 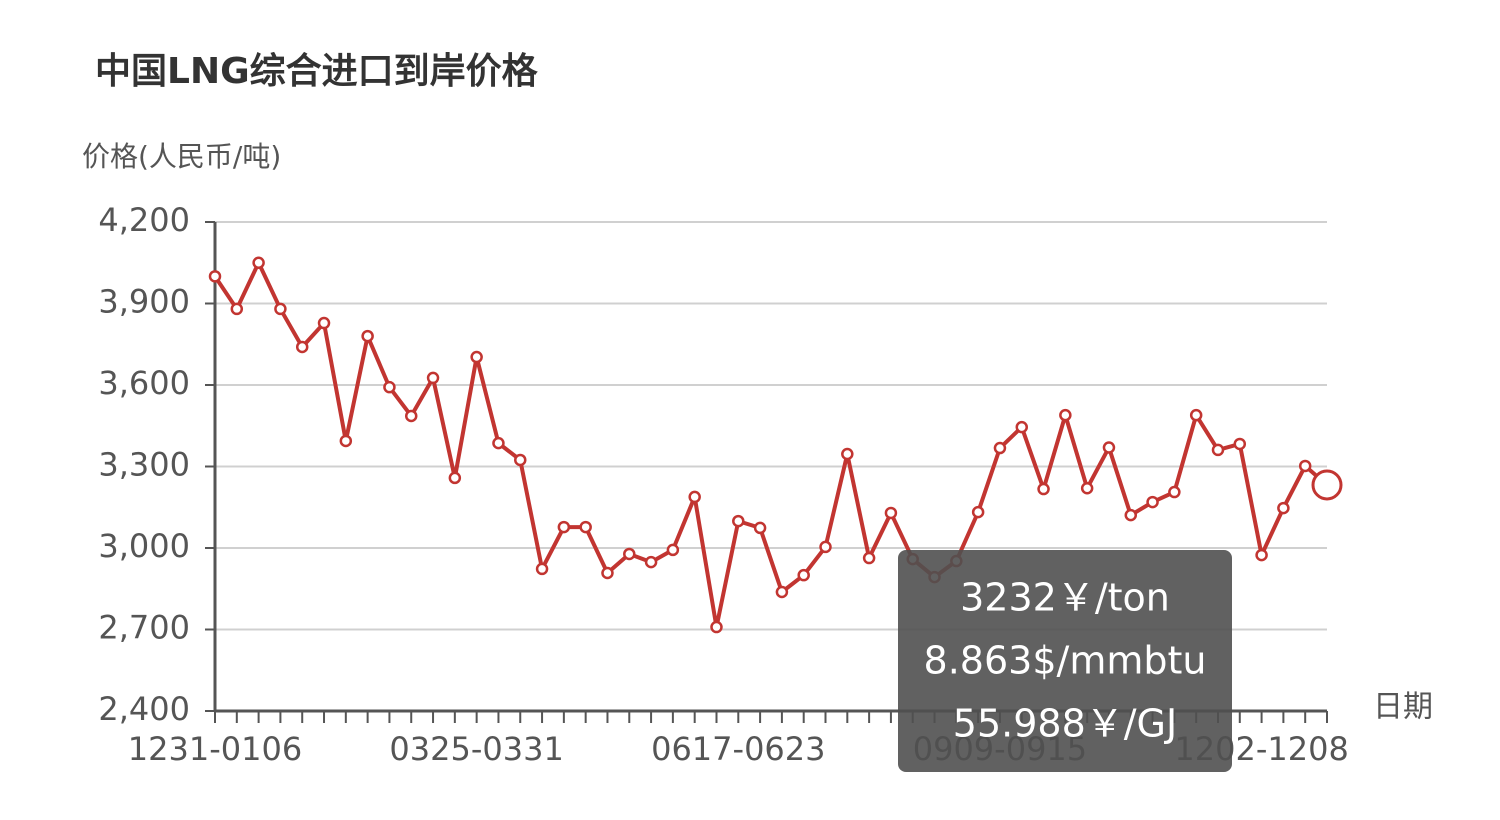 What do you see at coordinates (181, 156) in the screenshot?
I see `y-axis-label: 价格(人民币/吨)` at bounding box center [181, 156].